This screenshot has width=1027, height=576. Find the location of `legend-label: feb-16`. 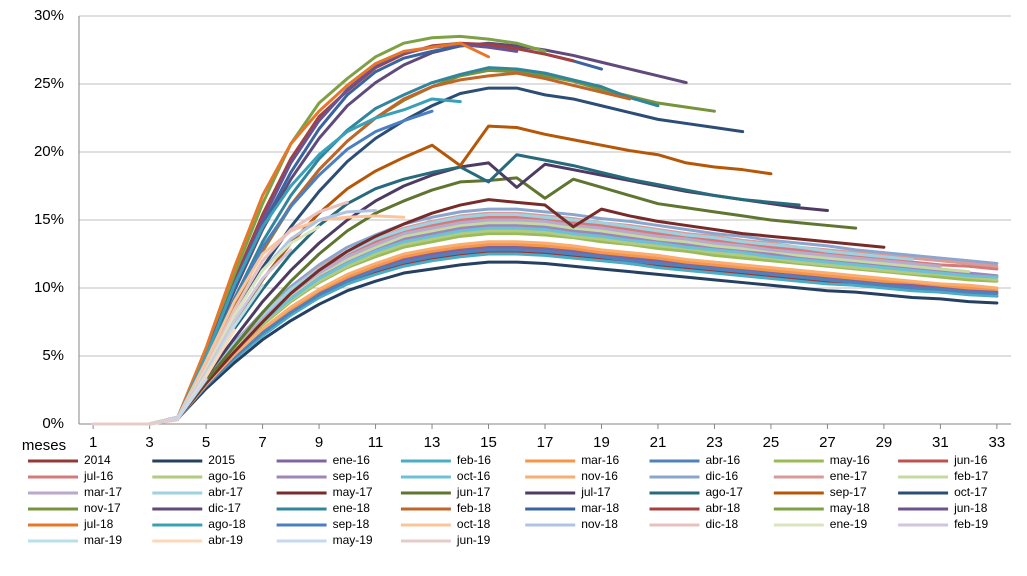

legend-label: feb-16 is located at coordinates (474, 460).